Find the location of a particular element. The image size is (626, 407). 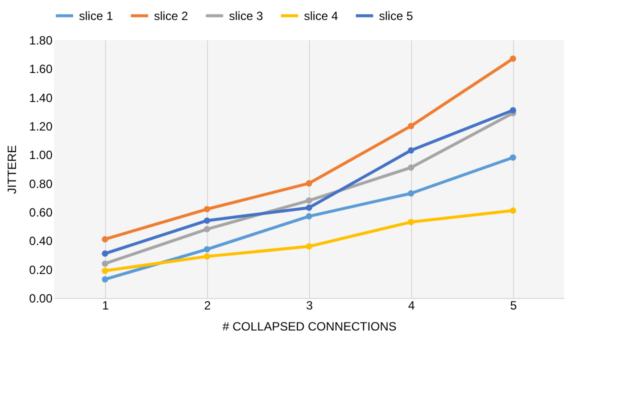

y-tick-label: 1.40 is located at coordinates (41, 97).